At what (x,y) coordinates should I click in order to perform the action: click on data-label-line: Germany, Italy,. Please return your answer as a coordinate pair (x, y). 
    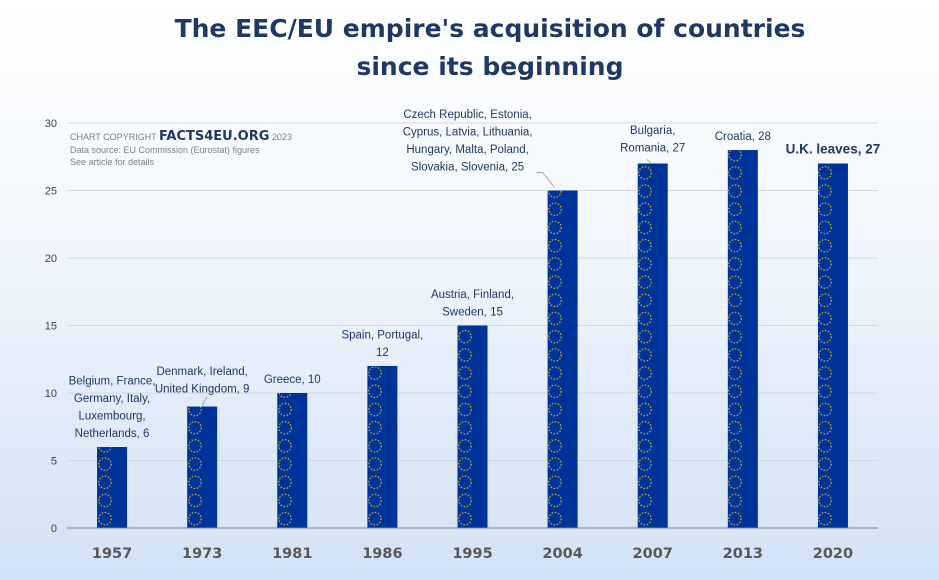
    Looking at the image, I should click on (112, 399).